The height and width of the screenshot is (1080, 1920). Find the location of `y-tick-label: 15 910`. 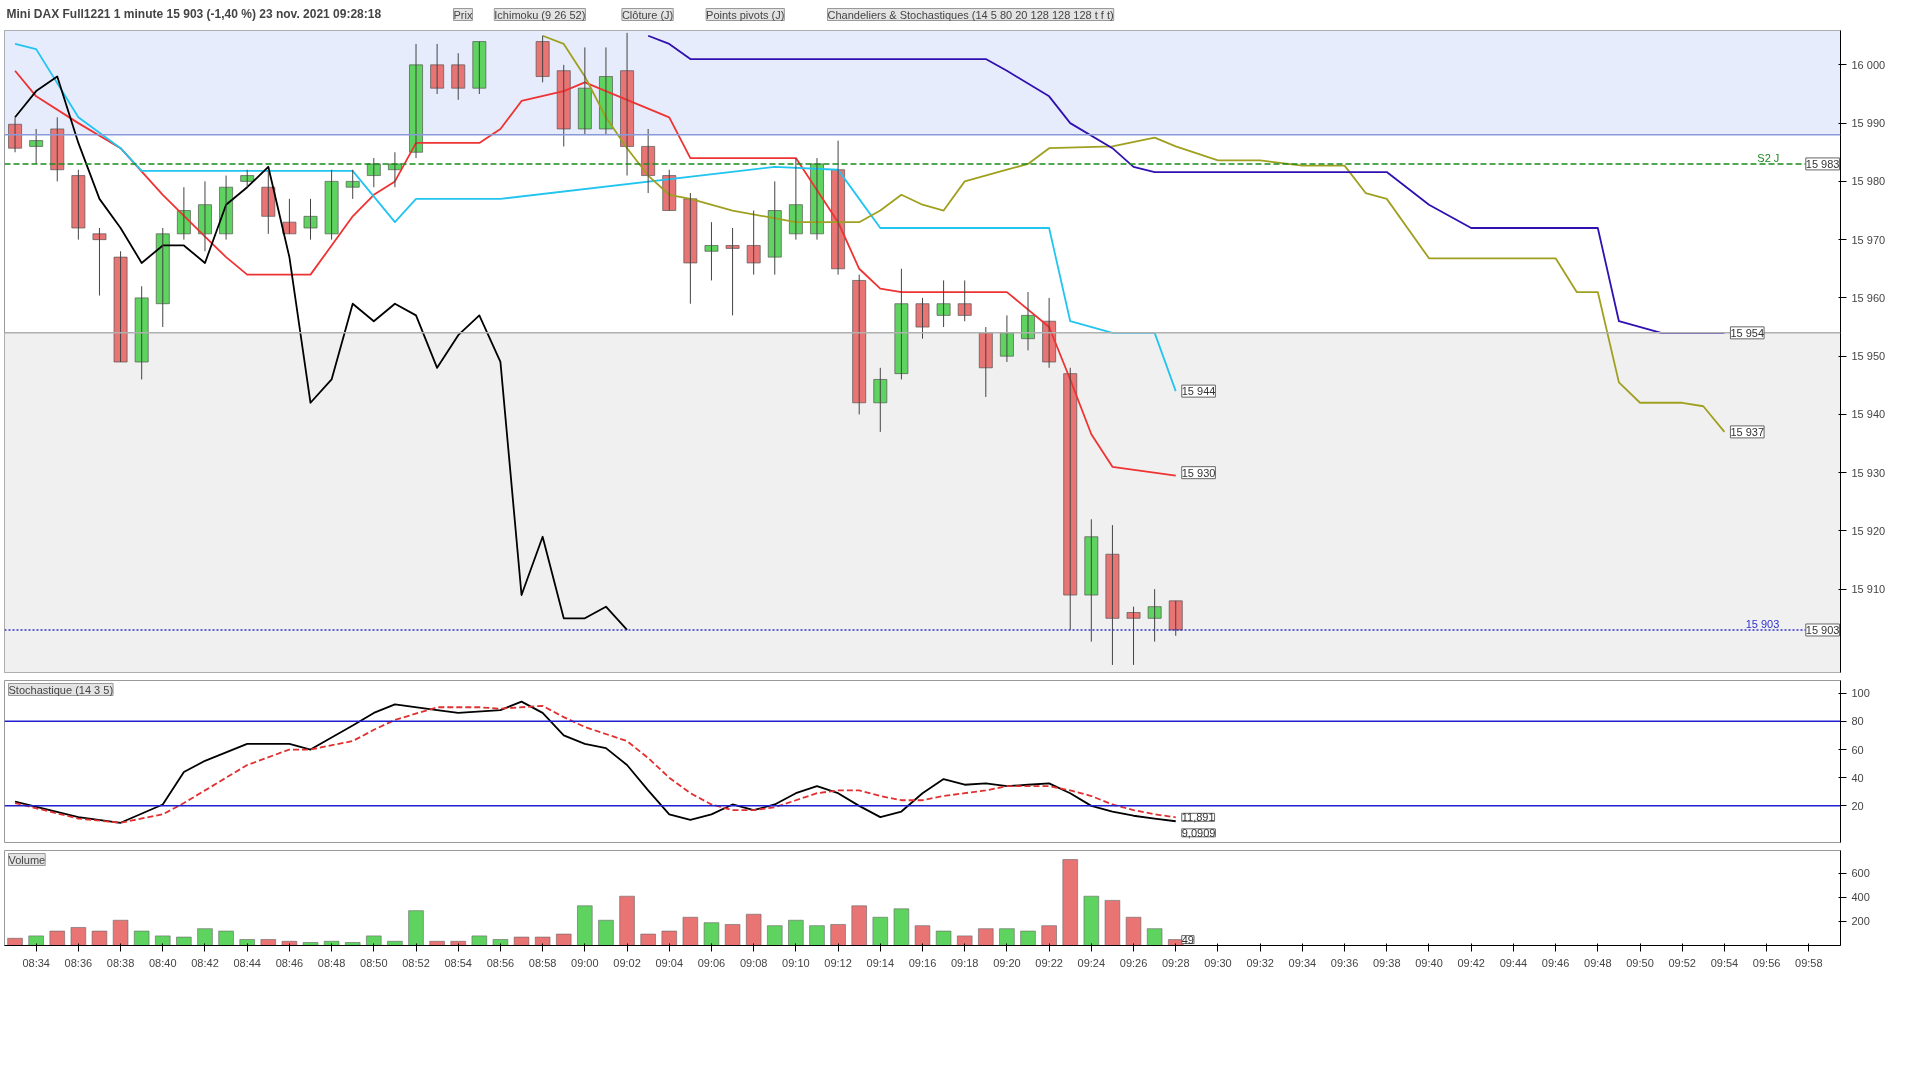

y-tick-label: 15 910 is located at coordinates (1868, 589).